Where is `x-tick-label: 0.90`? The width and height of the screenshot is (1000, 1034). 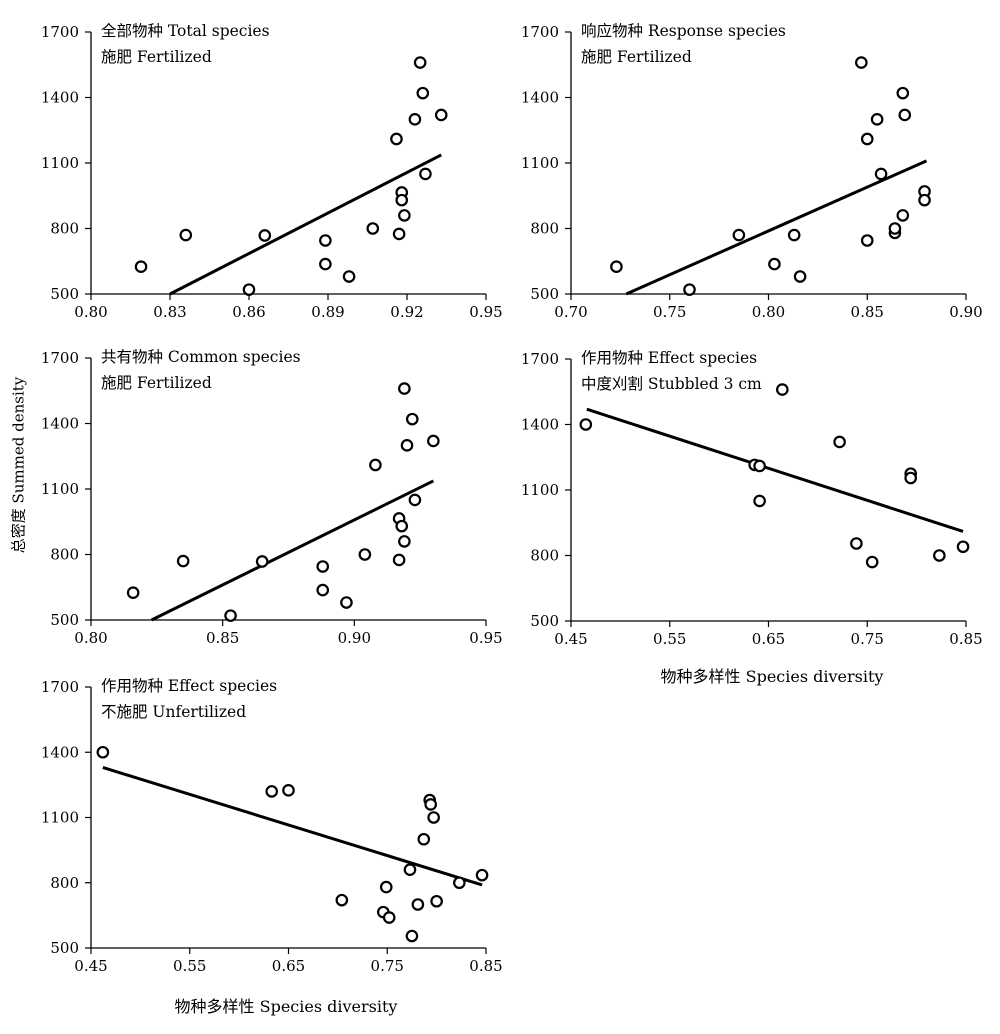
x-tick-label: 0.90 is located at coordinates (965, 312).